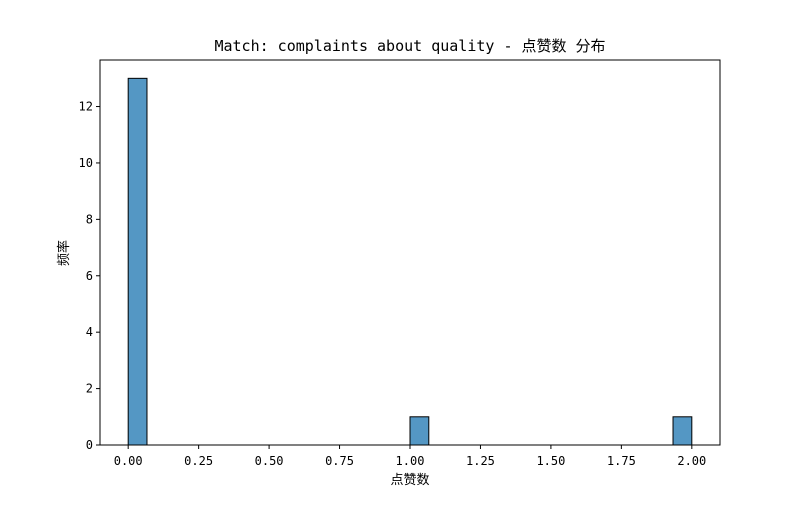  Describe the element at coordinates (89, 332) in the screenshot. I see `y-tick-label: 4` at that location.